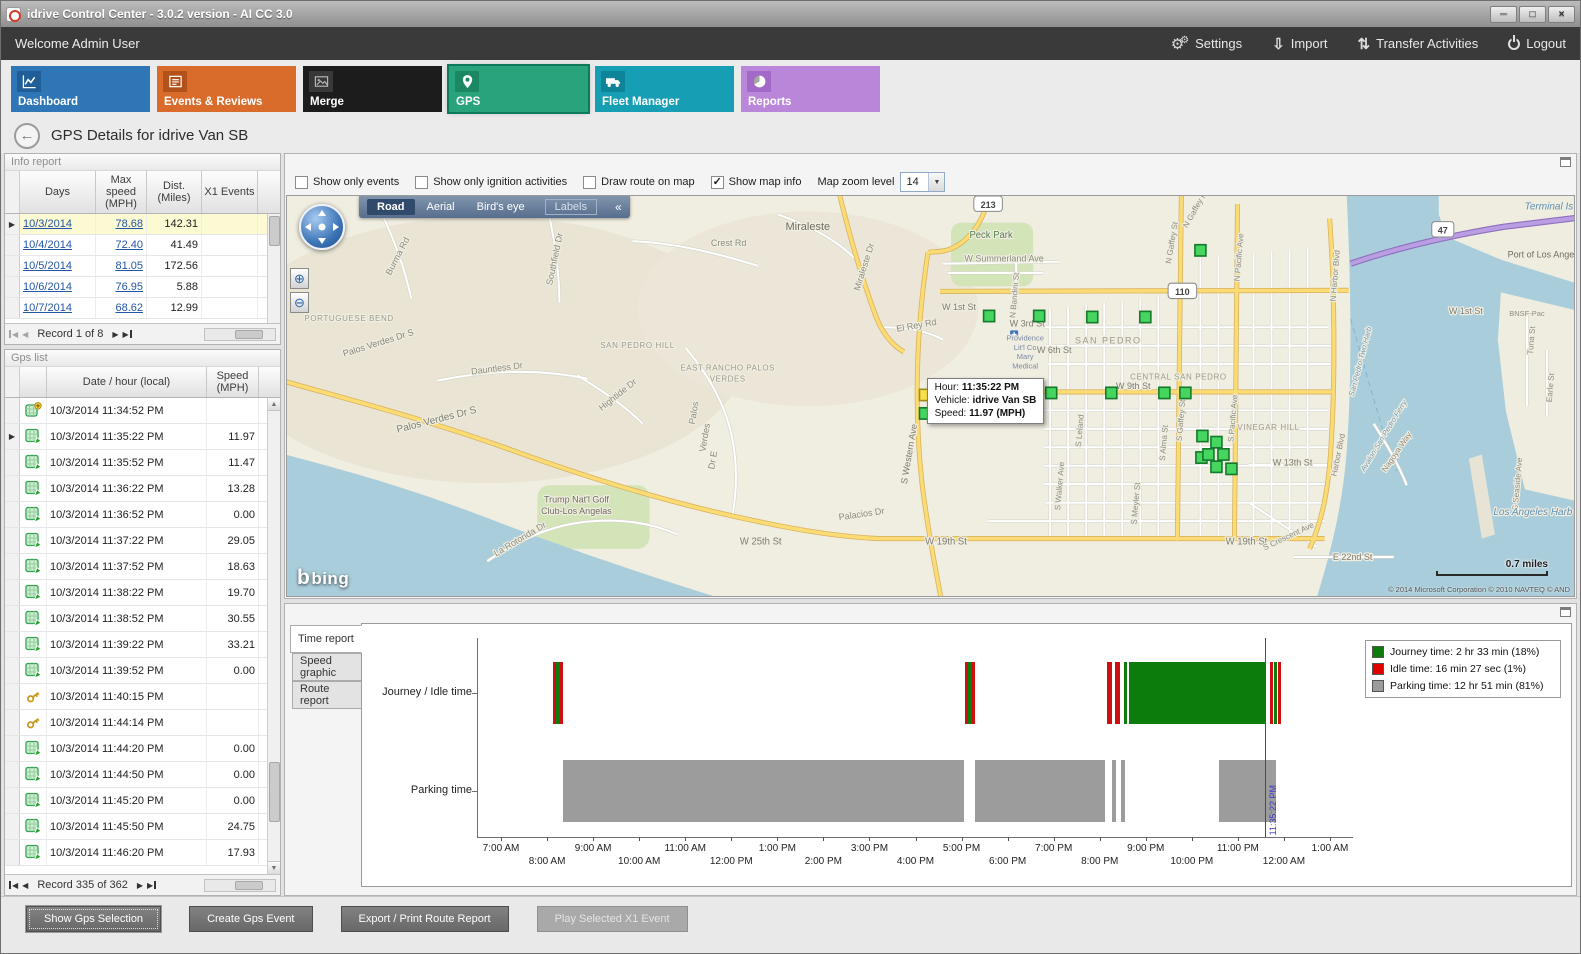 The image size is (1581, 954). What do you see at coordinates (136, 515) in the screenshot?
I see `gps-list-row: 10/3/2014 11:36:52 PM 0.00` at bounding box center [136, 515].